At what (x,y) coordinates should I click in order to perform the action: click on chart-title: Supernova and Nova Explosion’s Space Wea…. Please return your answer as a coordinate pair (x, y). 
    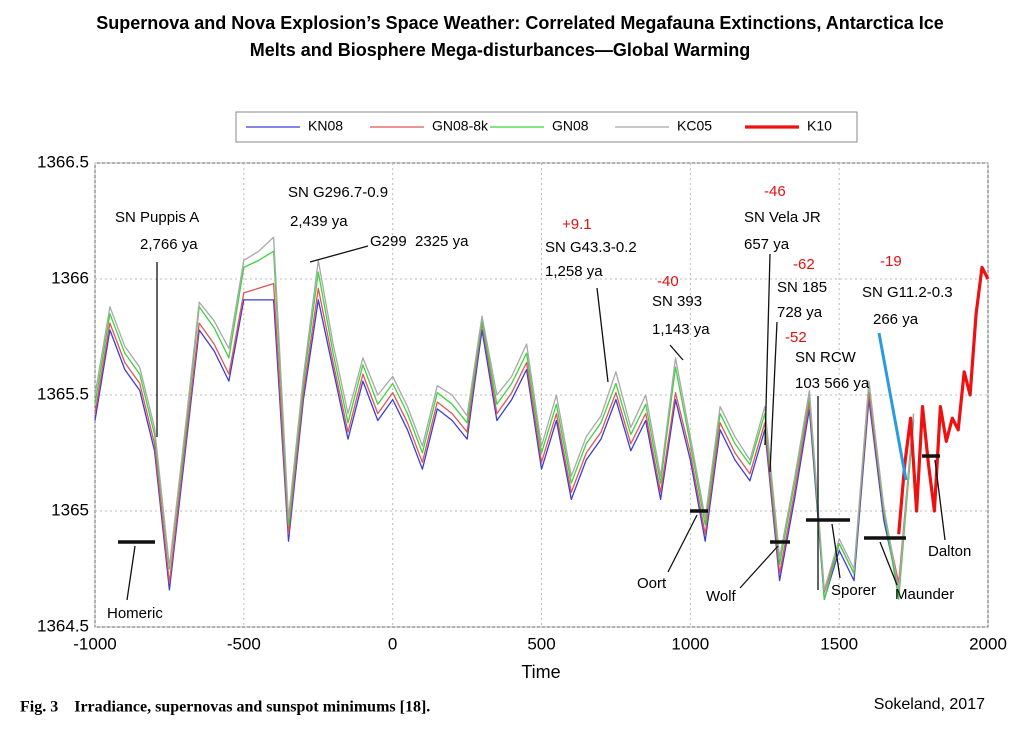
    Looking at the image, I should click on (520, 23).